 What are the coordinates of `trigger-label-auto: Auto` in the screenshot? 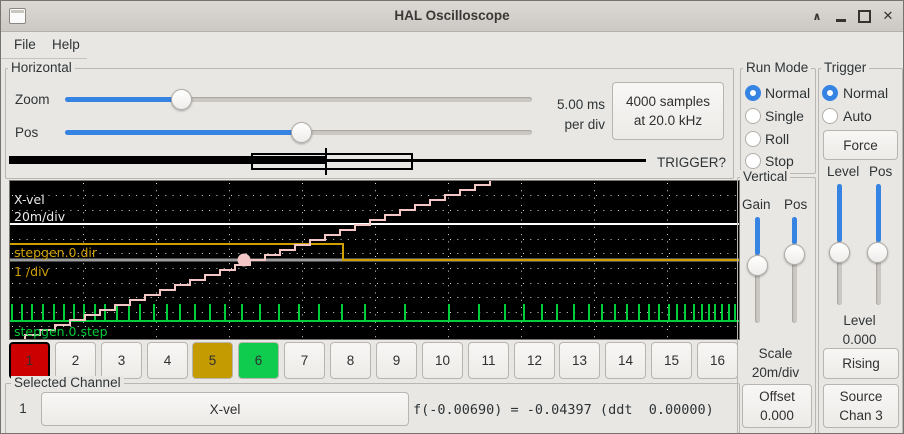 It's located at (857, 116).